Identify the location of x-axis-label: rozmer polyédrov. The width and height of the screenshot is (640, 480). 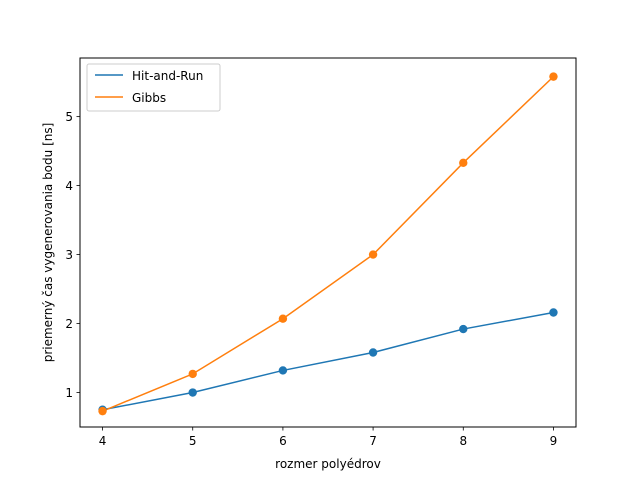
(328, 464).